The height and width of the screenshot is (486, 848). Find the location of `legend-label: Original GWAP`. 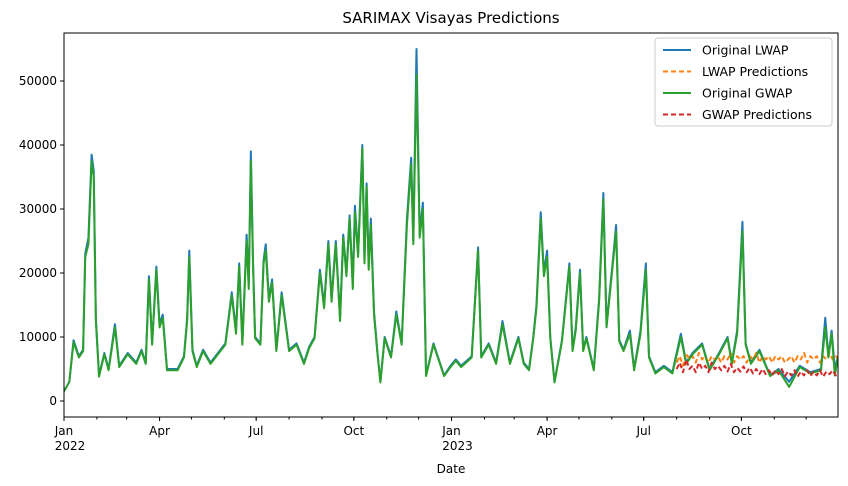

legend-label: Original GWAP is located at coordinates (747, 93).